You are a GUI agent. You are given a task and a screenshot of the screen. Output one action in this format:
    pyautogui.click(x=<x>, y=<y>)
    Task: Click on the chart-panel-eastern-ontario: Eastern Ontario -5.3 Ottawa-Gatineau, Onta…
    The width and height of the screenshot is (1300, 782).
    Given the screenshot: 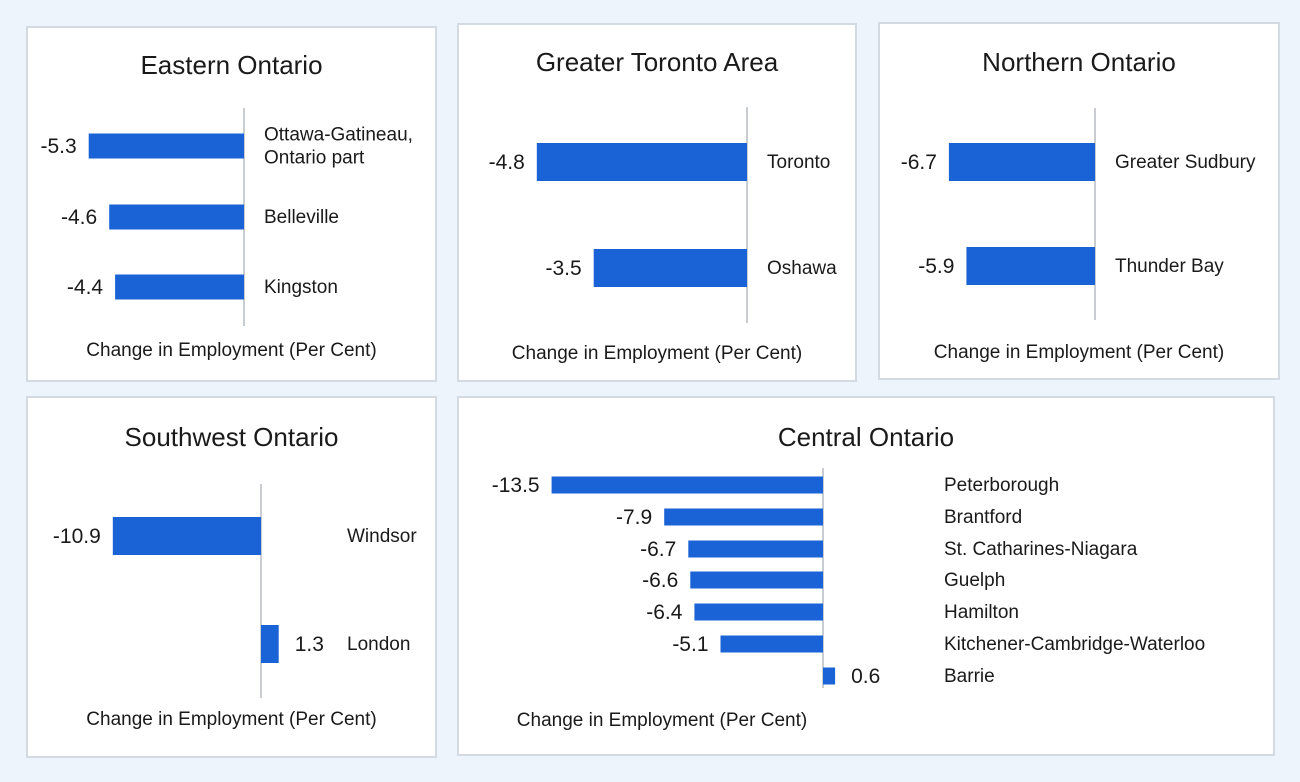 What is the action you would take?
    pyautogui.click(x=231, y=204)
    